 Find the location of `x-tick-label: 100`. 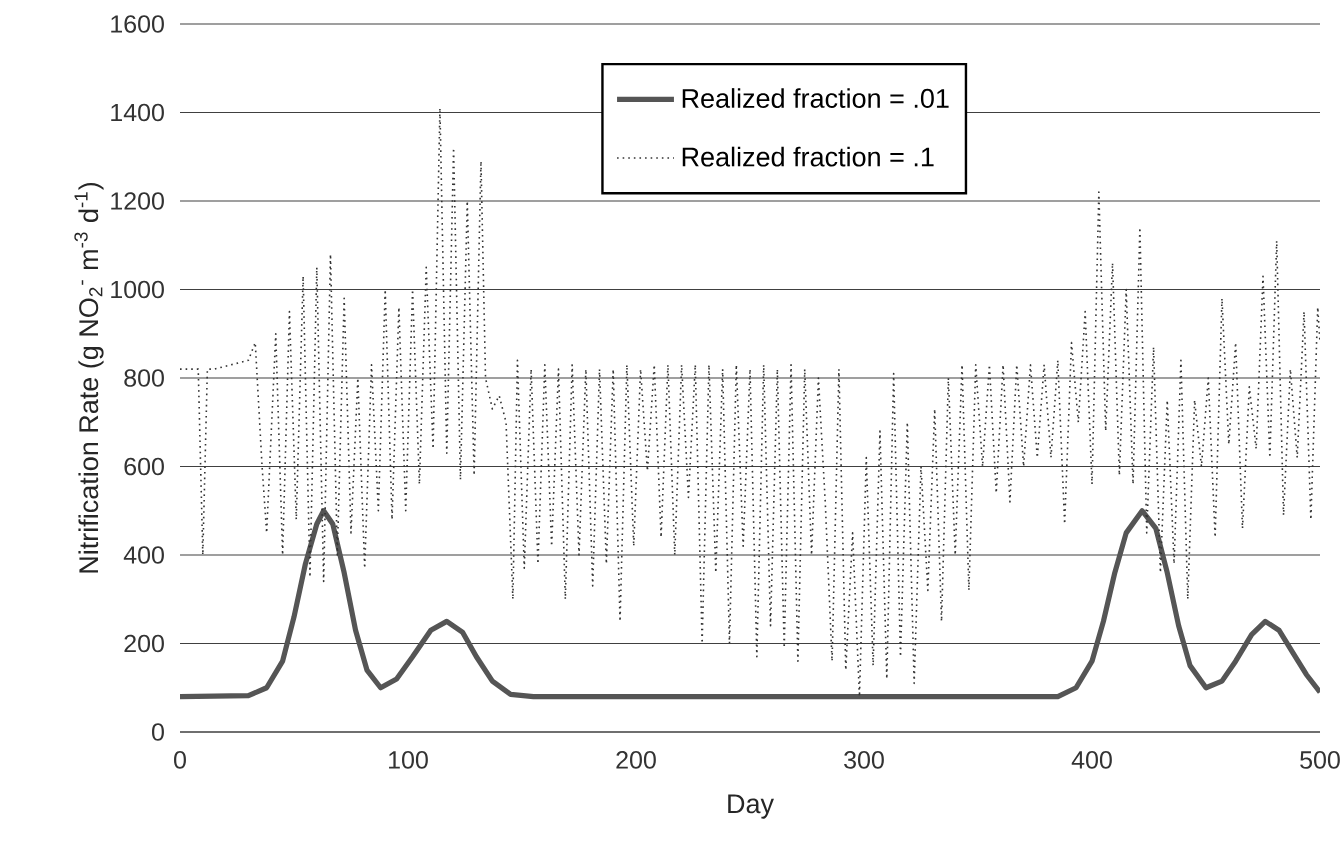

x-tick-label: 100 is located at coordinates (408, 760).